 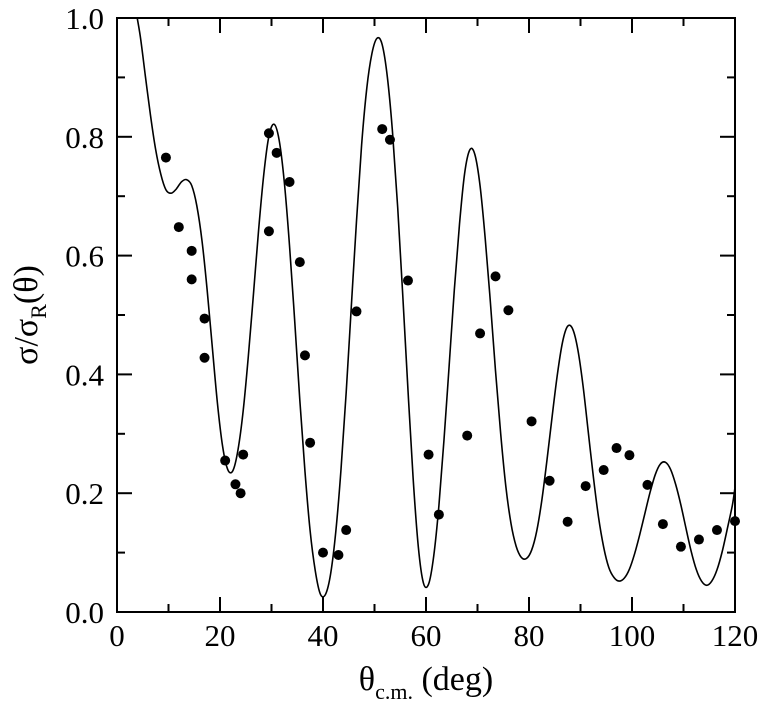 I want to click on x-axis-title-main: θ, so click(x=367, y=679).